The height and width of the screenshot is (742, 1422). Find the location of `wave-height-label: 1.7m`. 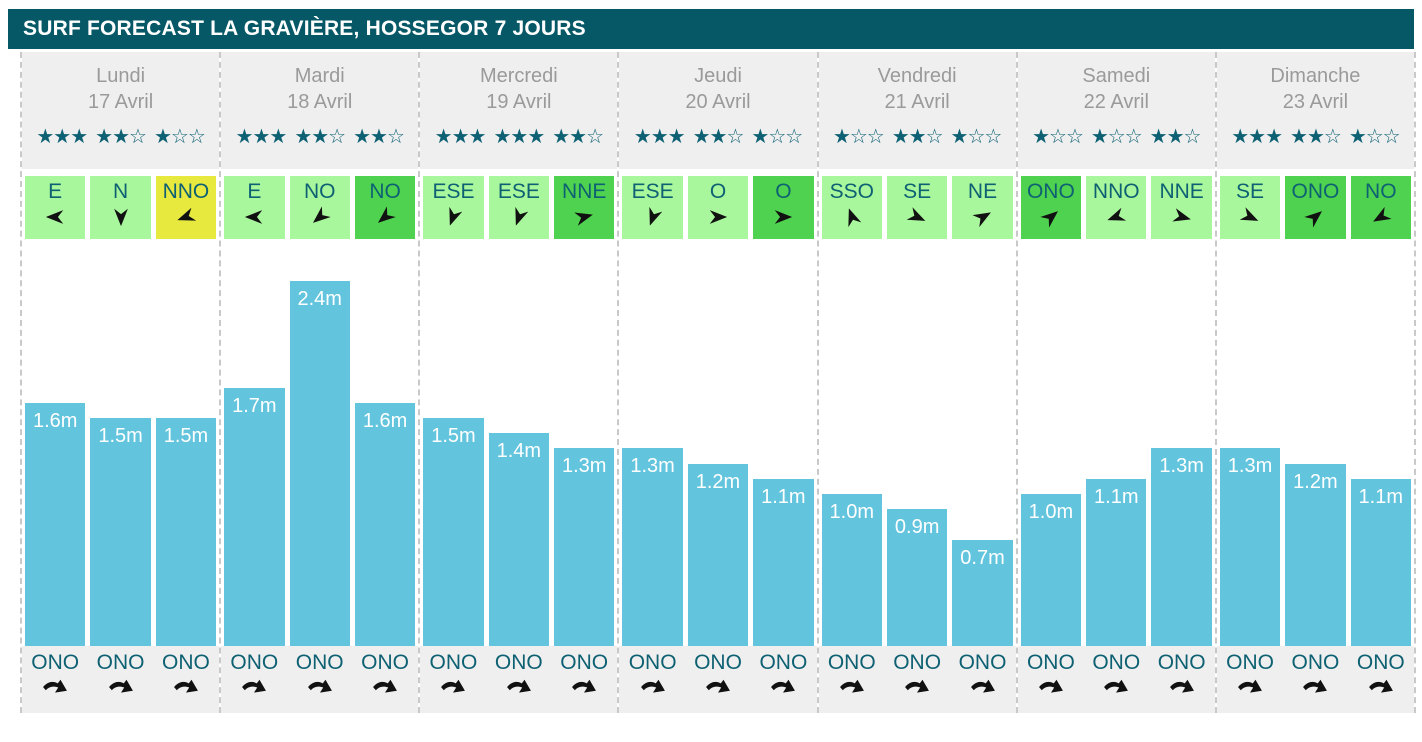

wave-height-label: 1.7m is located at coordinates (254, 406).